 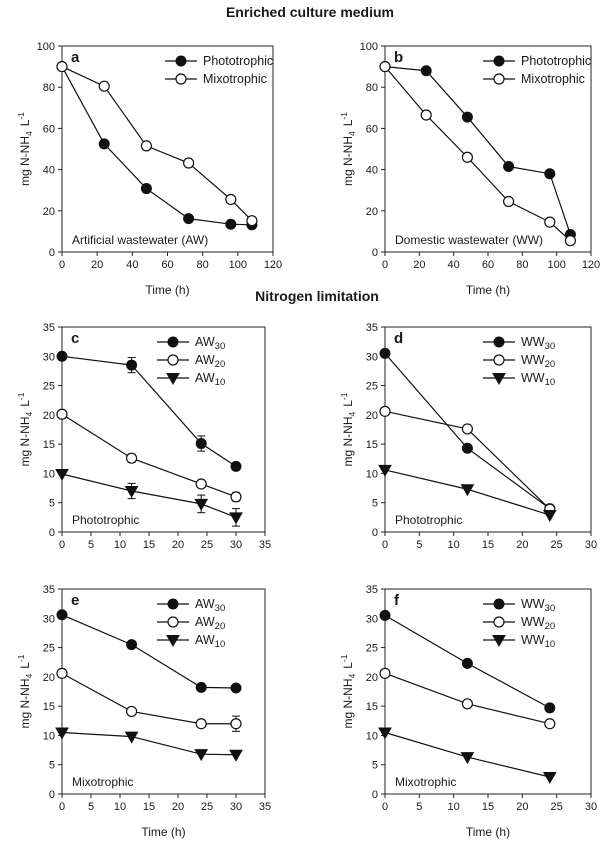 What do you see at coordinates (207, 807) in the screenshot?
I see `x-tick-label: 25` at bounding box center [207, 807].